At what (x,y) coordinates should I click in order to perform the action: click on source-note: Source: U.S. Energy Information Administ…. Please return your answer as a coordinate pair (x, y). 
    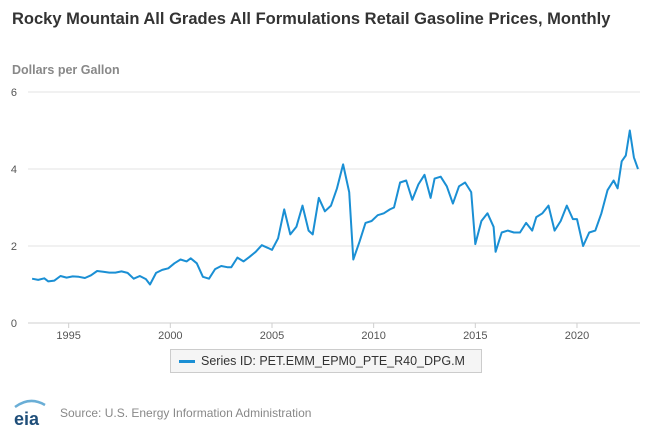
    Looking at the image, I should click on (186, 413).